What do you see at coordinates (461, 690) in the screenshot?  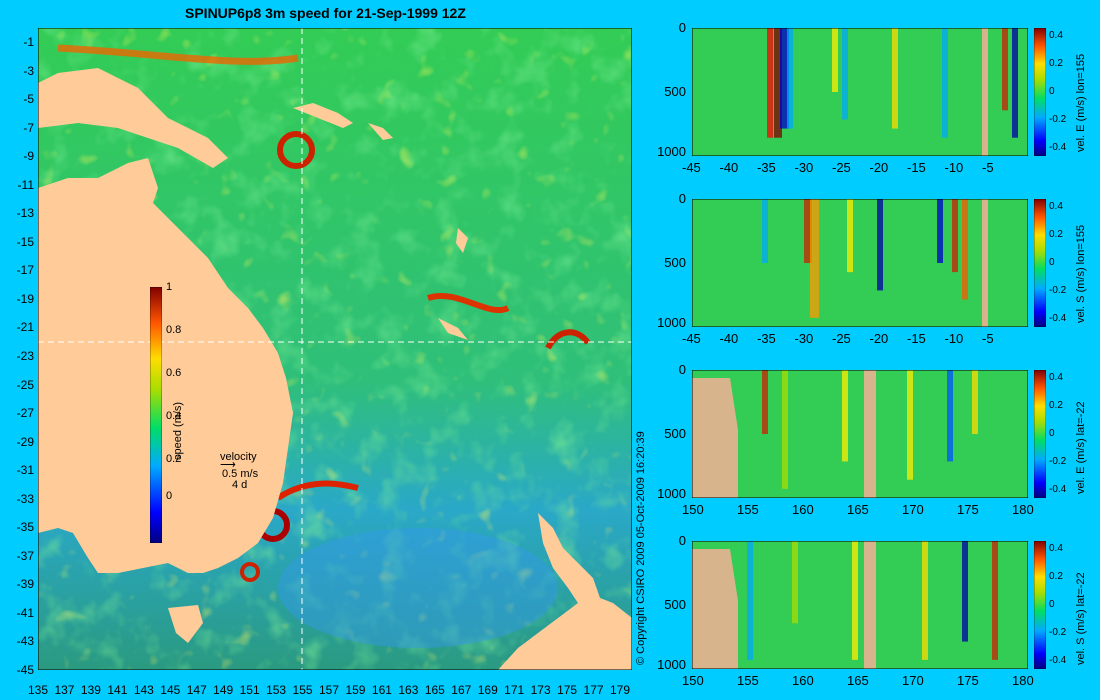 I see `lon-tick-label: 167` at bounding box center [461, 690].